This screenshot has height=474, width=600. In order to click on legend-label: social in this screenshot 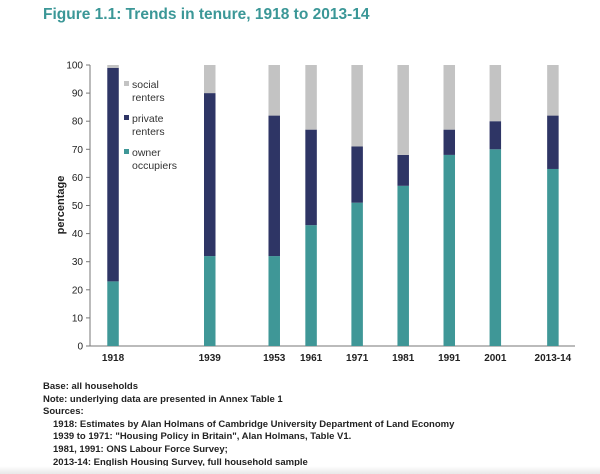, I will do `click(145, 85)`.